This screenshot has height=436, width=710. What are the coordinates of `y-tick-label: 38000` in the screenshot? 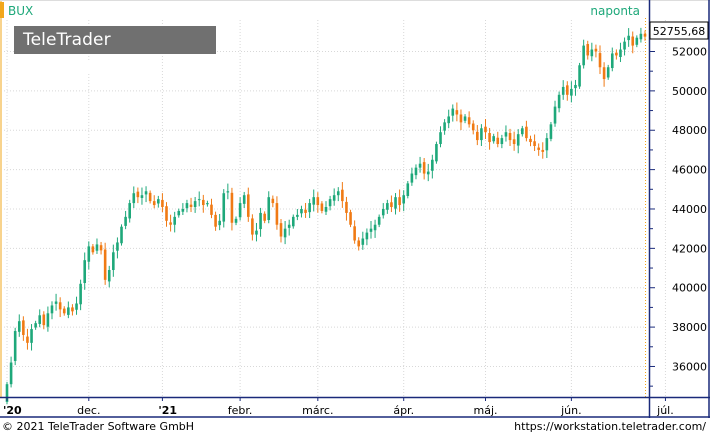 It's located at (689, 327).